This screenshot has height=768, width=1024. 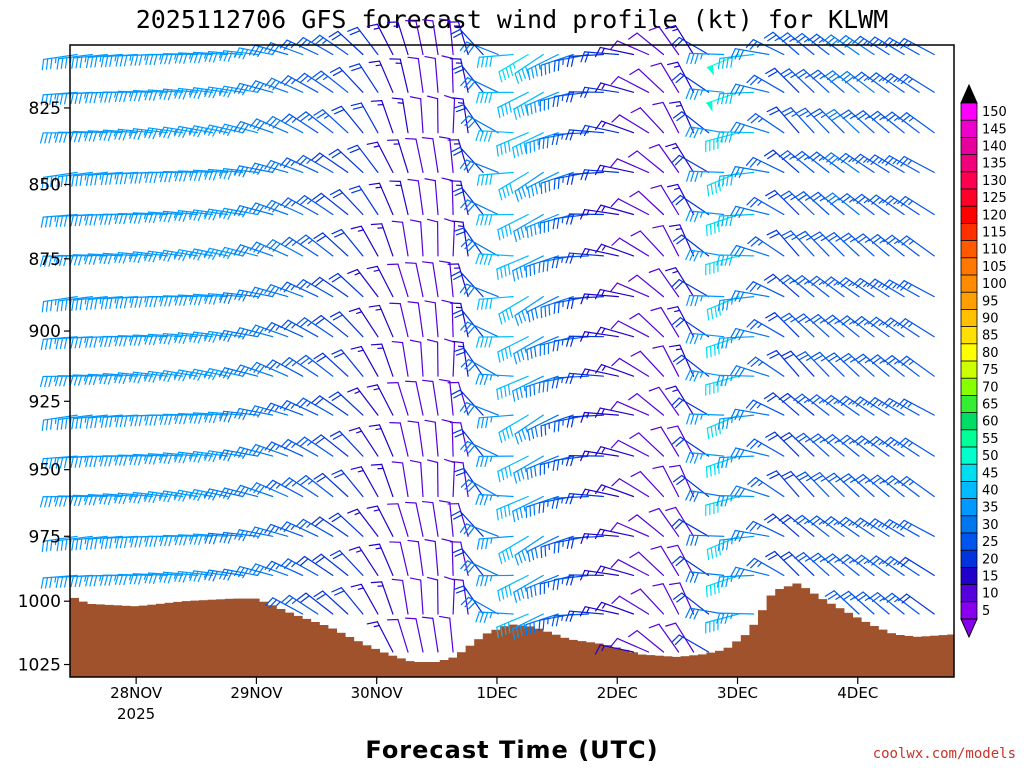 What do you see at coordinates (45, 402) in the screenshot?
I see `y-tick-label: 925` at bounding box center [45, 402].